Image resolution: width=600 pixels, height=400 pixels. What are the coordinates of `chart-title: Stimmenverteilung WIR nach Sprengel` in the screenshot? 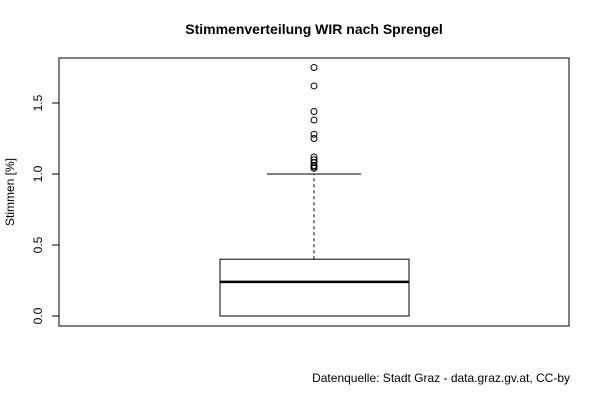 It's located at (314, 29).